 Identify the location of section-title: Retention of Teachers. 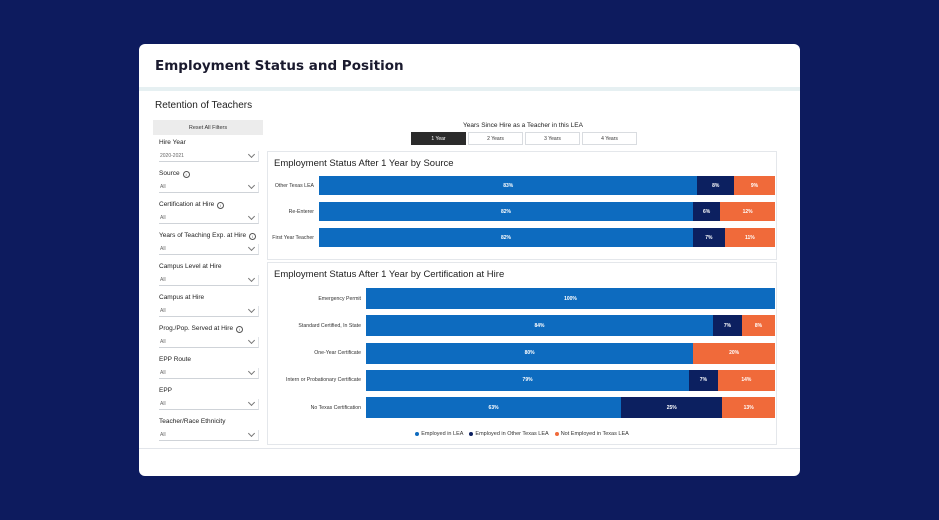
(204, 105).